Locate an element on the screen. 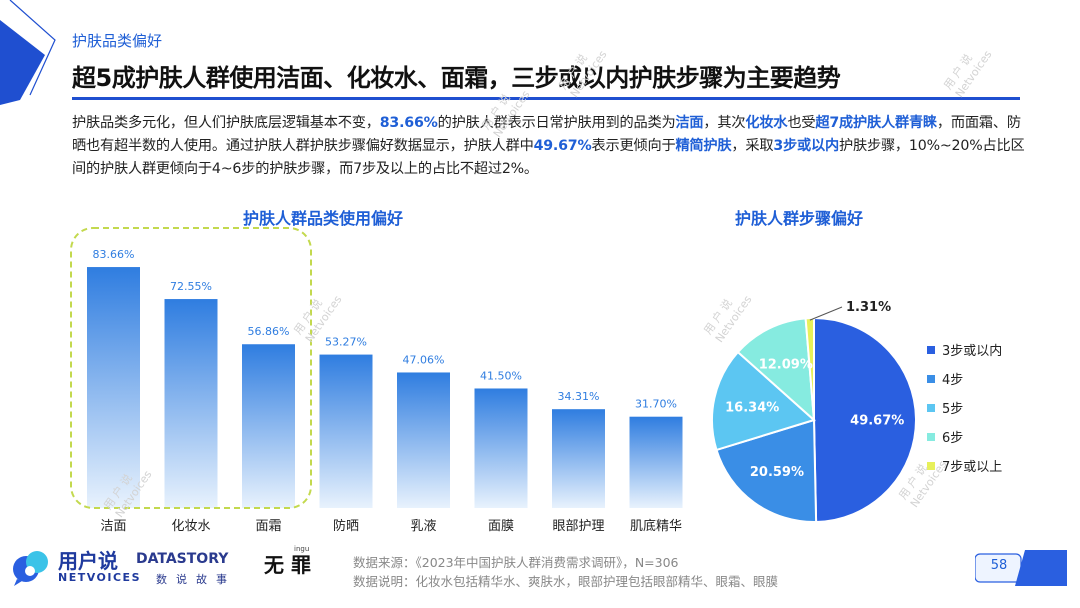  bar-value-label: 56.86% is located at coordinates (269, 331).